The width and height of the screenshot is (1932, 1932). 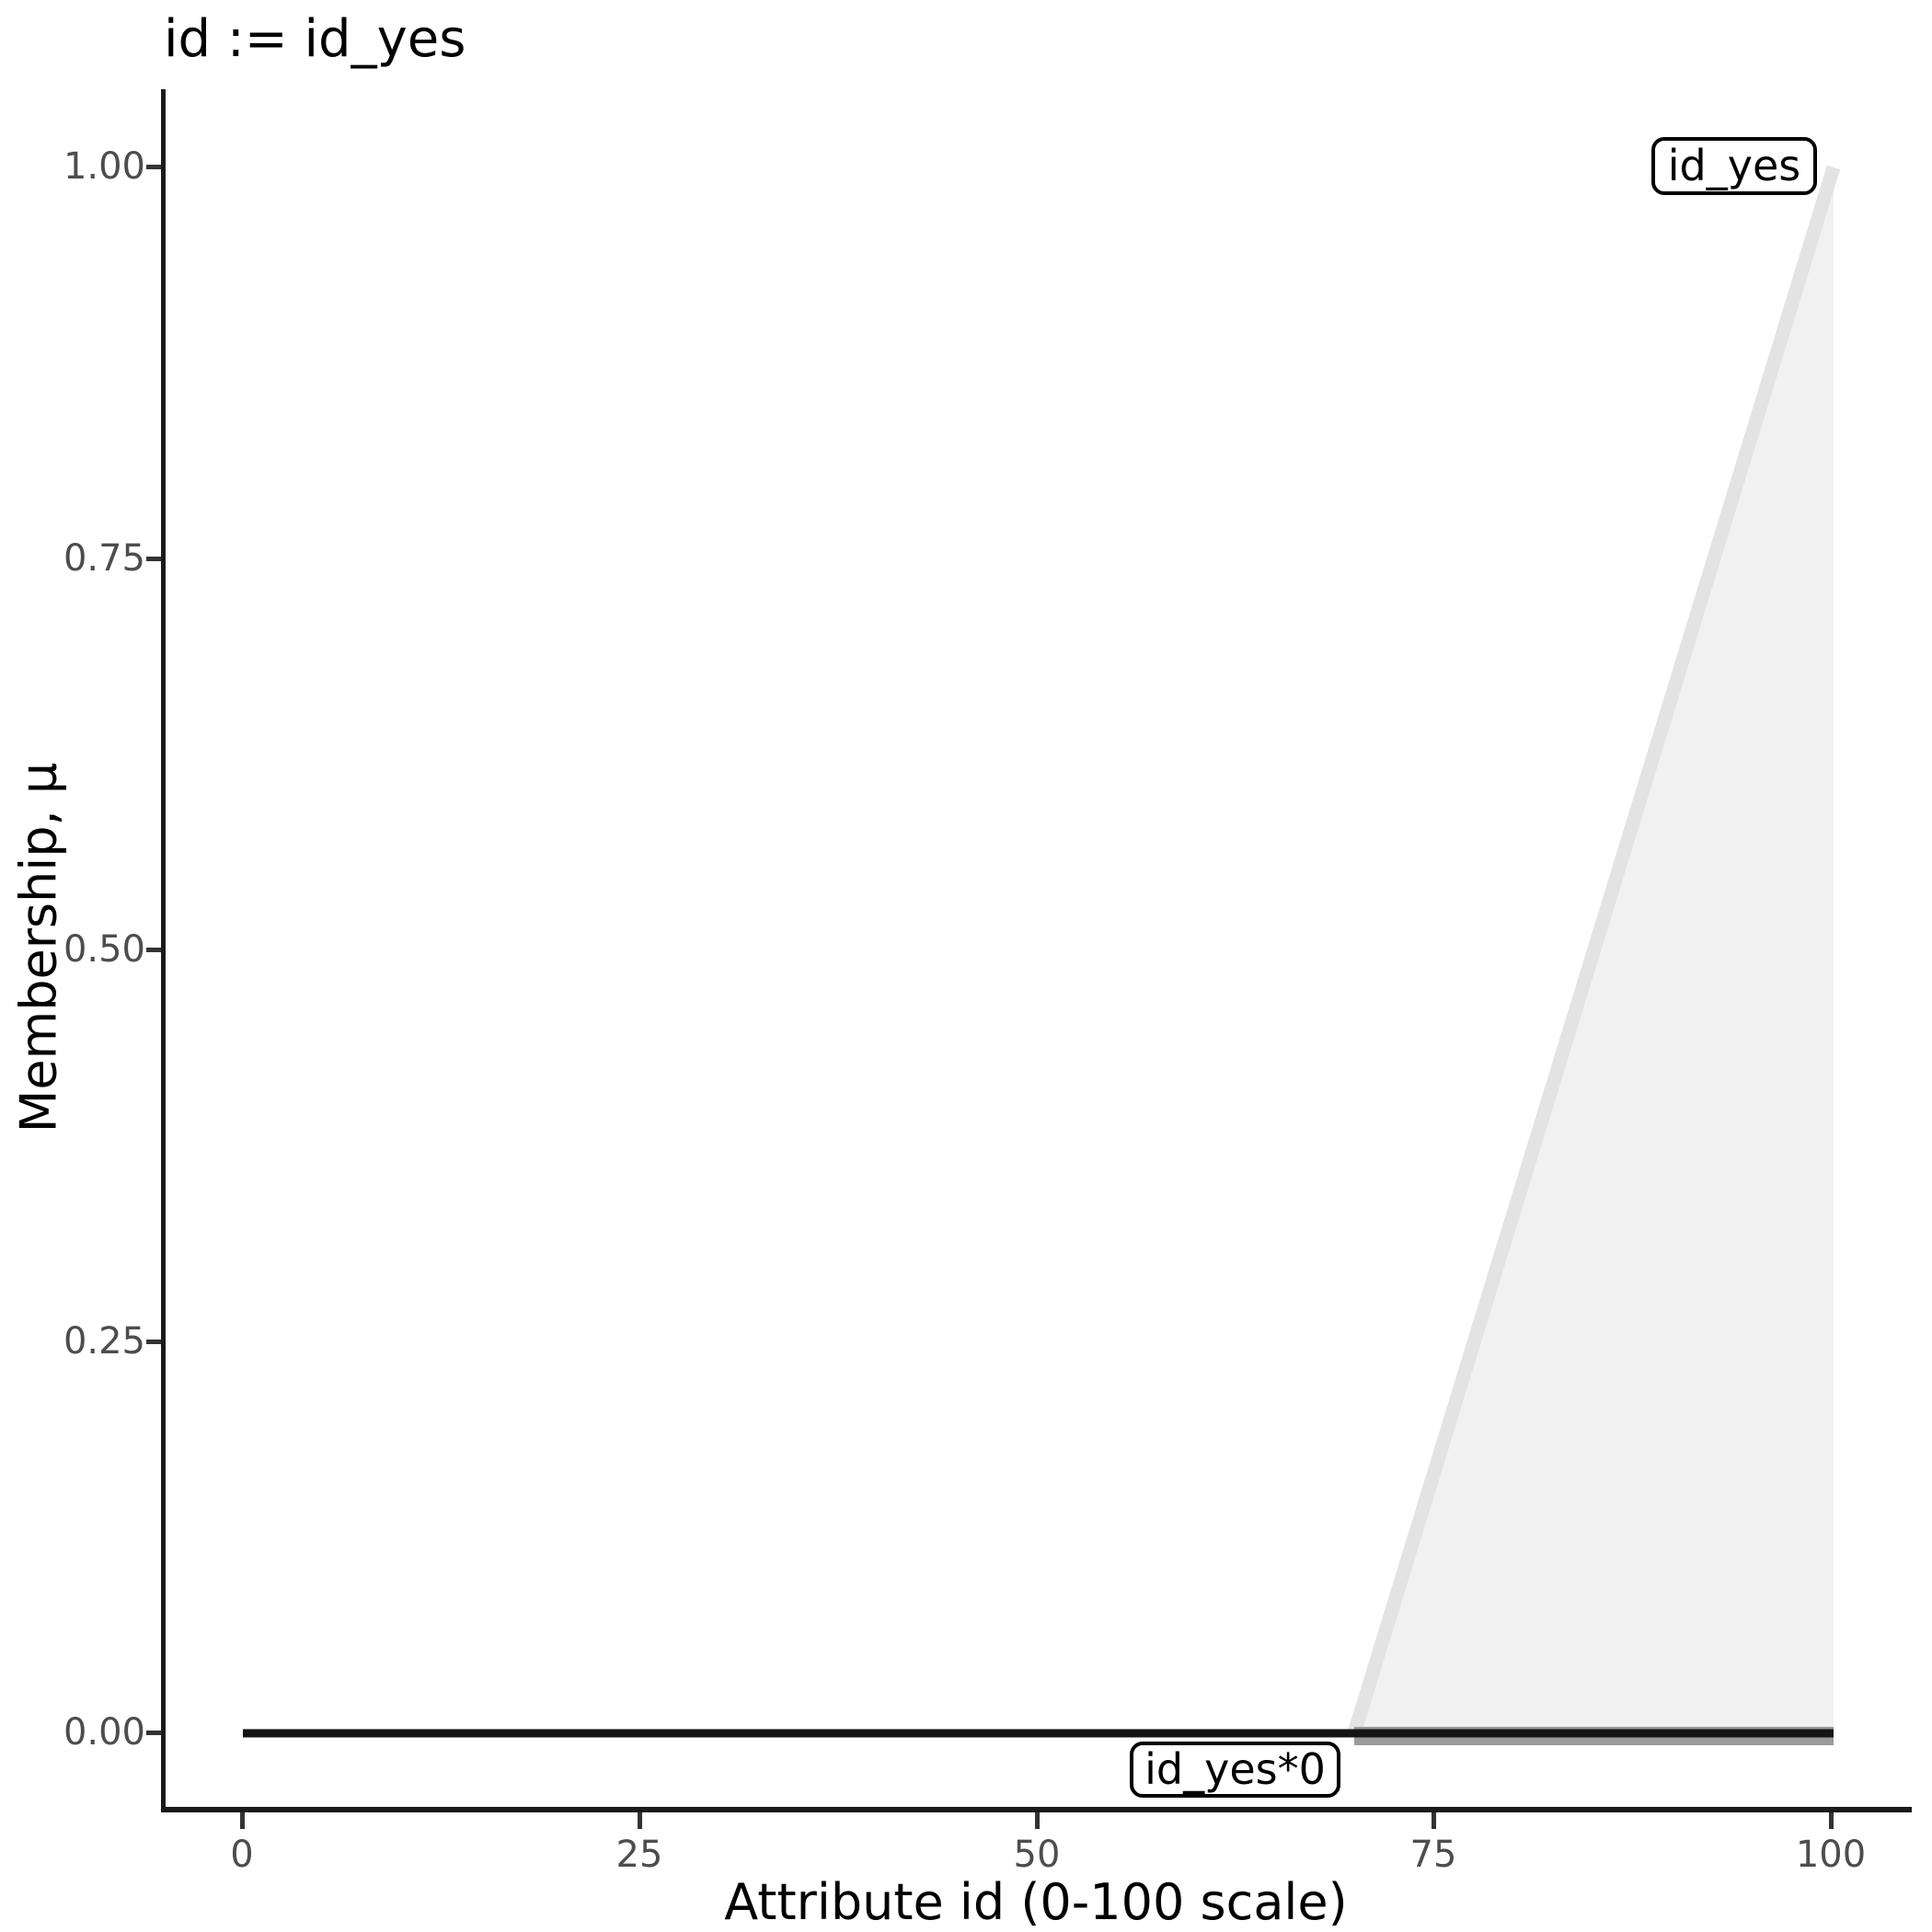 What do you see at coordinates (1037, 1855) in the screenshot?
I see `x-tick-label: 50` at bounding box center [1037, 1855].